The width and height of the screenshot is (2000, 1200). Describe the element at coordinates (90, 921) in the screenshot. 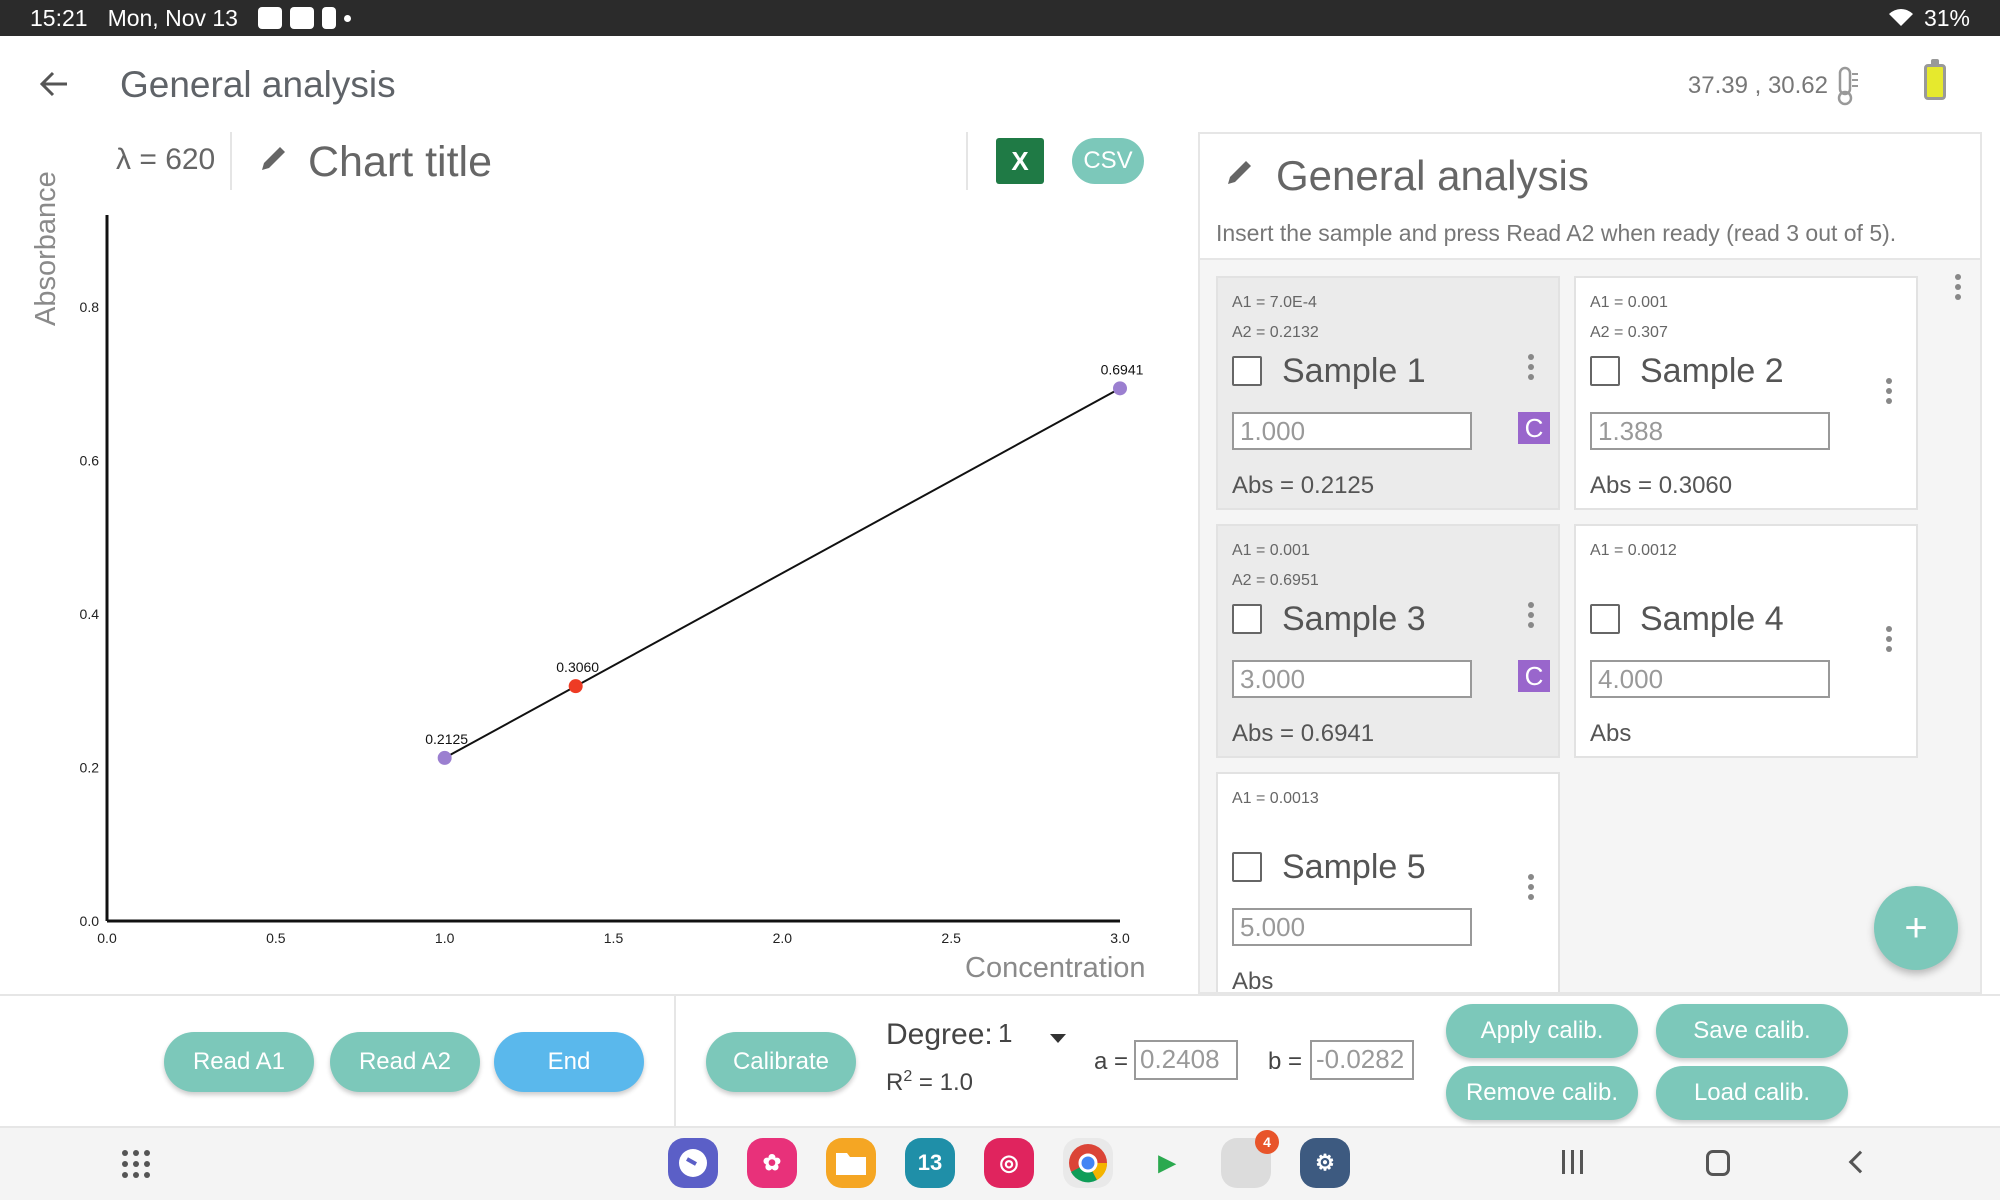

I see `y-tick-label: 0.0` at that location.